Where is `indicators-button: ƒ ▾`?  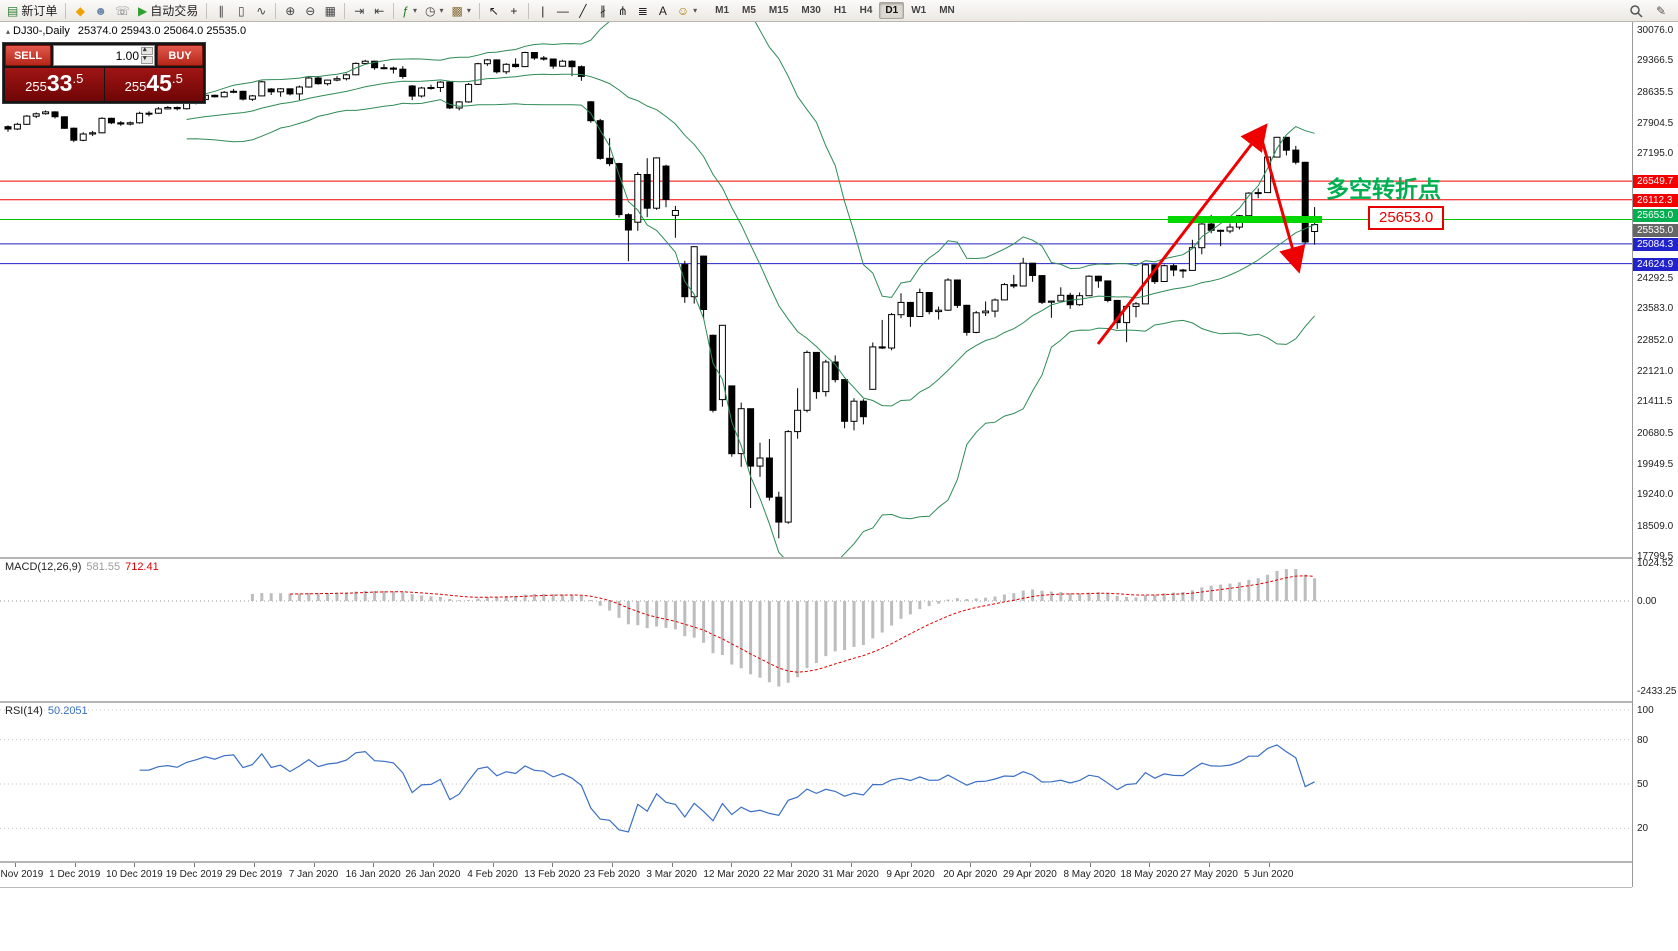 indicators-button: ƒ ▾ is located at coordinates (409, 11).